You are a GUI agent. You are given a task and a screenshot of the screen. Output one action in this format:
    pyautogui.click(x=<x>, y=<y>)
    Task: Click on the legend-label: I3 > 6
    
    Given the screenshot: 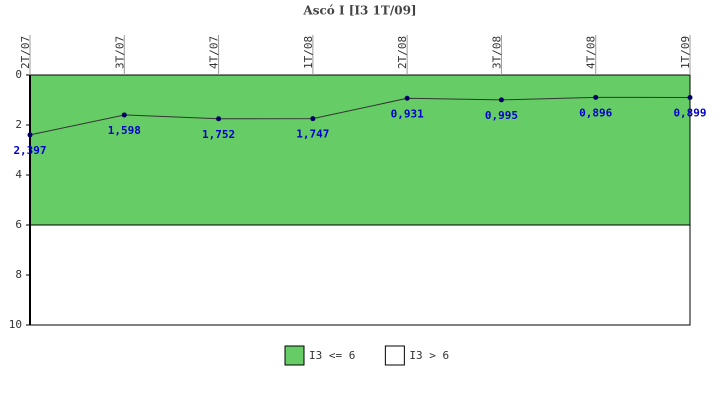 What is the action you would take?
    pyautogui.click(x=429, y=355)
    